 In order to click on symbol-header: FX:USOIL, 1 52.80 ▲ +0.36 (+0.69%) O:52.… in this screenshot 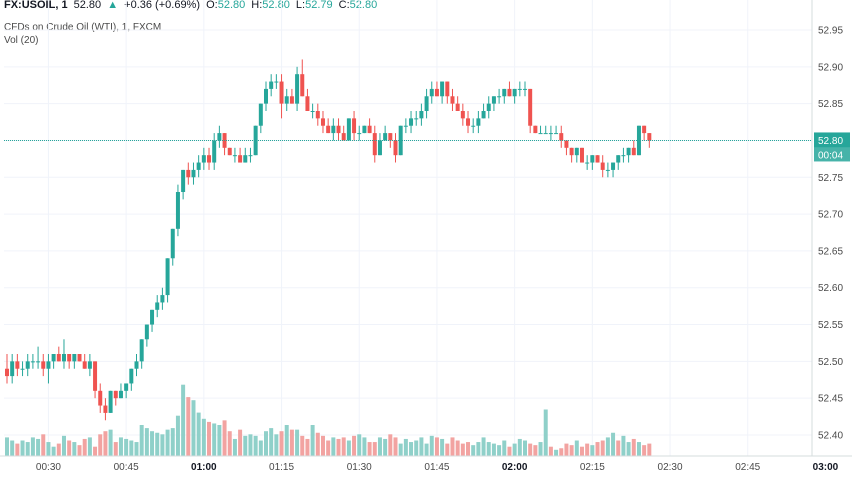, I will do `click(192, 5)`.